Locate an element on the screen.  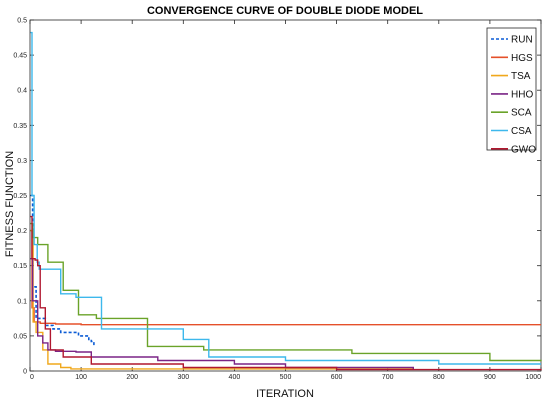
x-tick-label: 500 is located at coordinates (286, 377).